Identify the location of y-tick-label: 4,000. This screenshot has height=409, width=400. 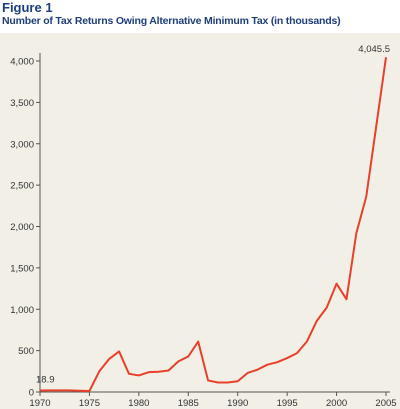
(22, 62).